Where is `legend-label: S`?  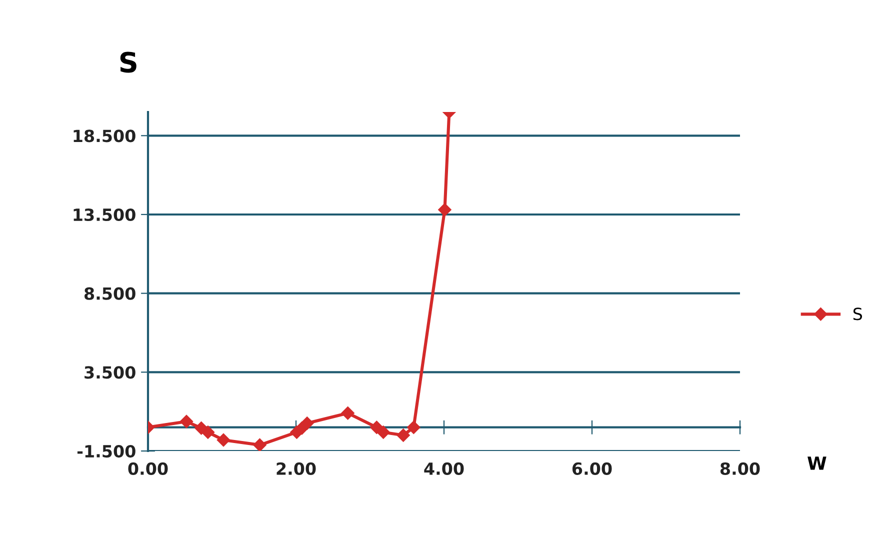 legend-label: S is located at coordinates (857, 314).